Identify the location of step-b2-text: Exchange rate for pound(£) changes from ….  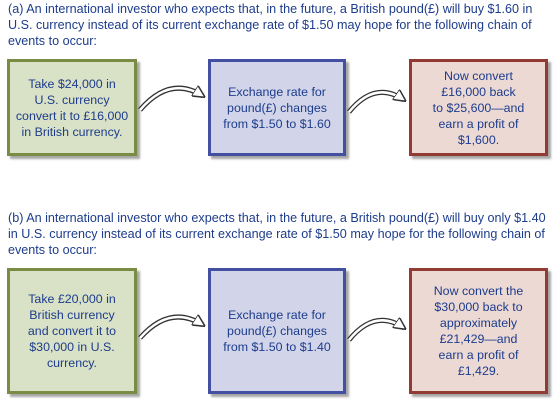
(277, 331).